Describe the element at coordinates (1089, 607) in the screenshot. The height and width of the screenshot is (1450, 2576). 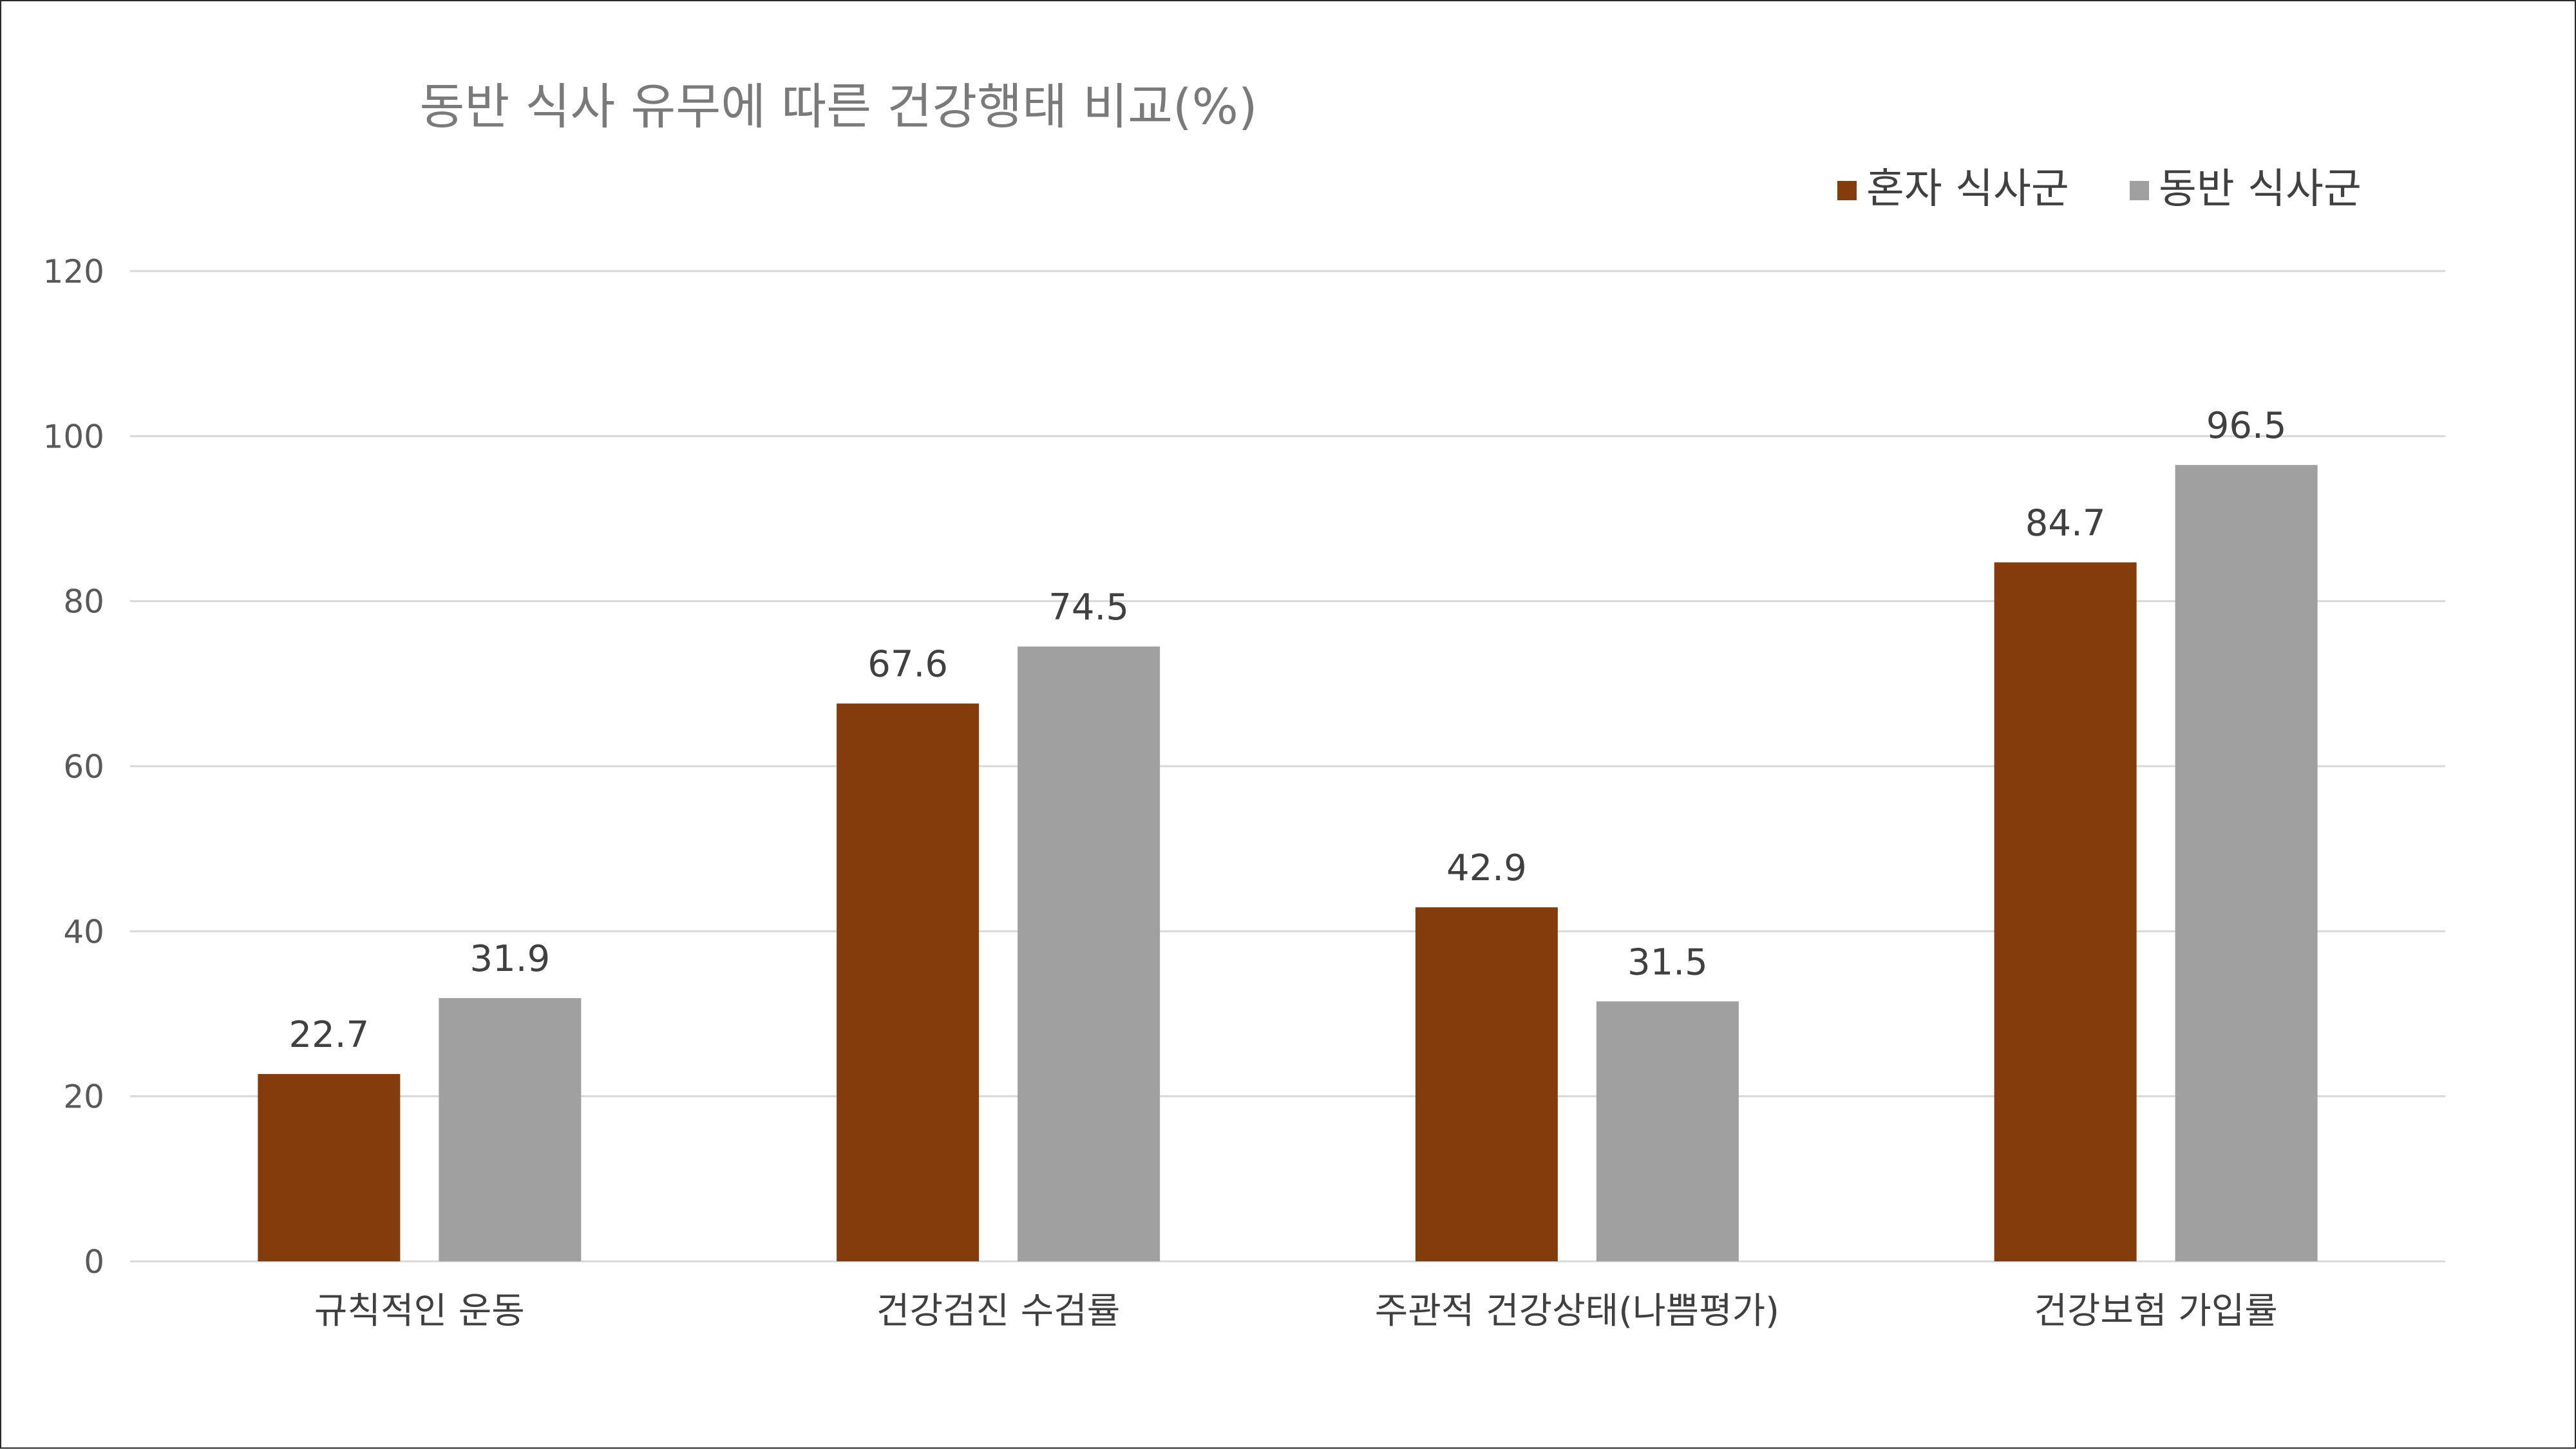
I see `data-label: 74.5` at that location.